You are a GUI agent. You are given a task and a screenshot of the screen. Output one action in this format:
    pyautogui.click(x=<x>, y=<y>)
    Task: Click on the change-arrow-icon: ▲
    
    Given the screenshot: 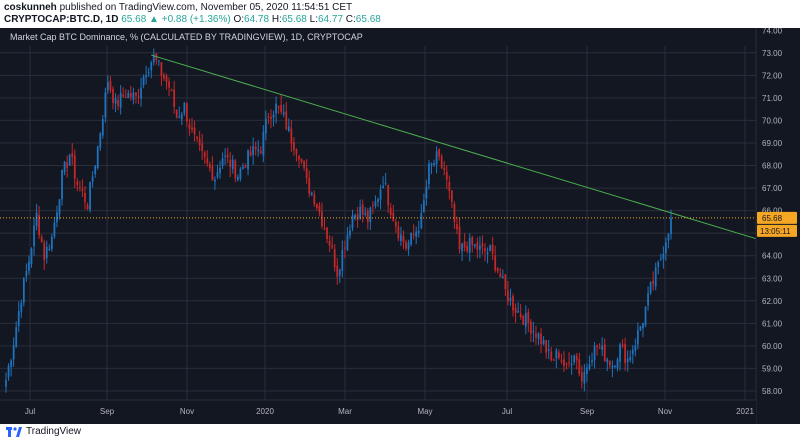 What is the action you would take?
    pyautogui.click(x=154, y=19)
    